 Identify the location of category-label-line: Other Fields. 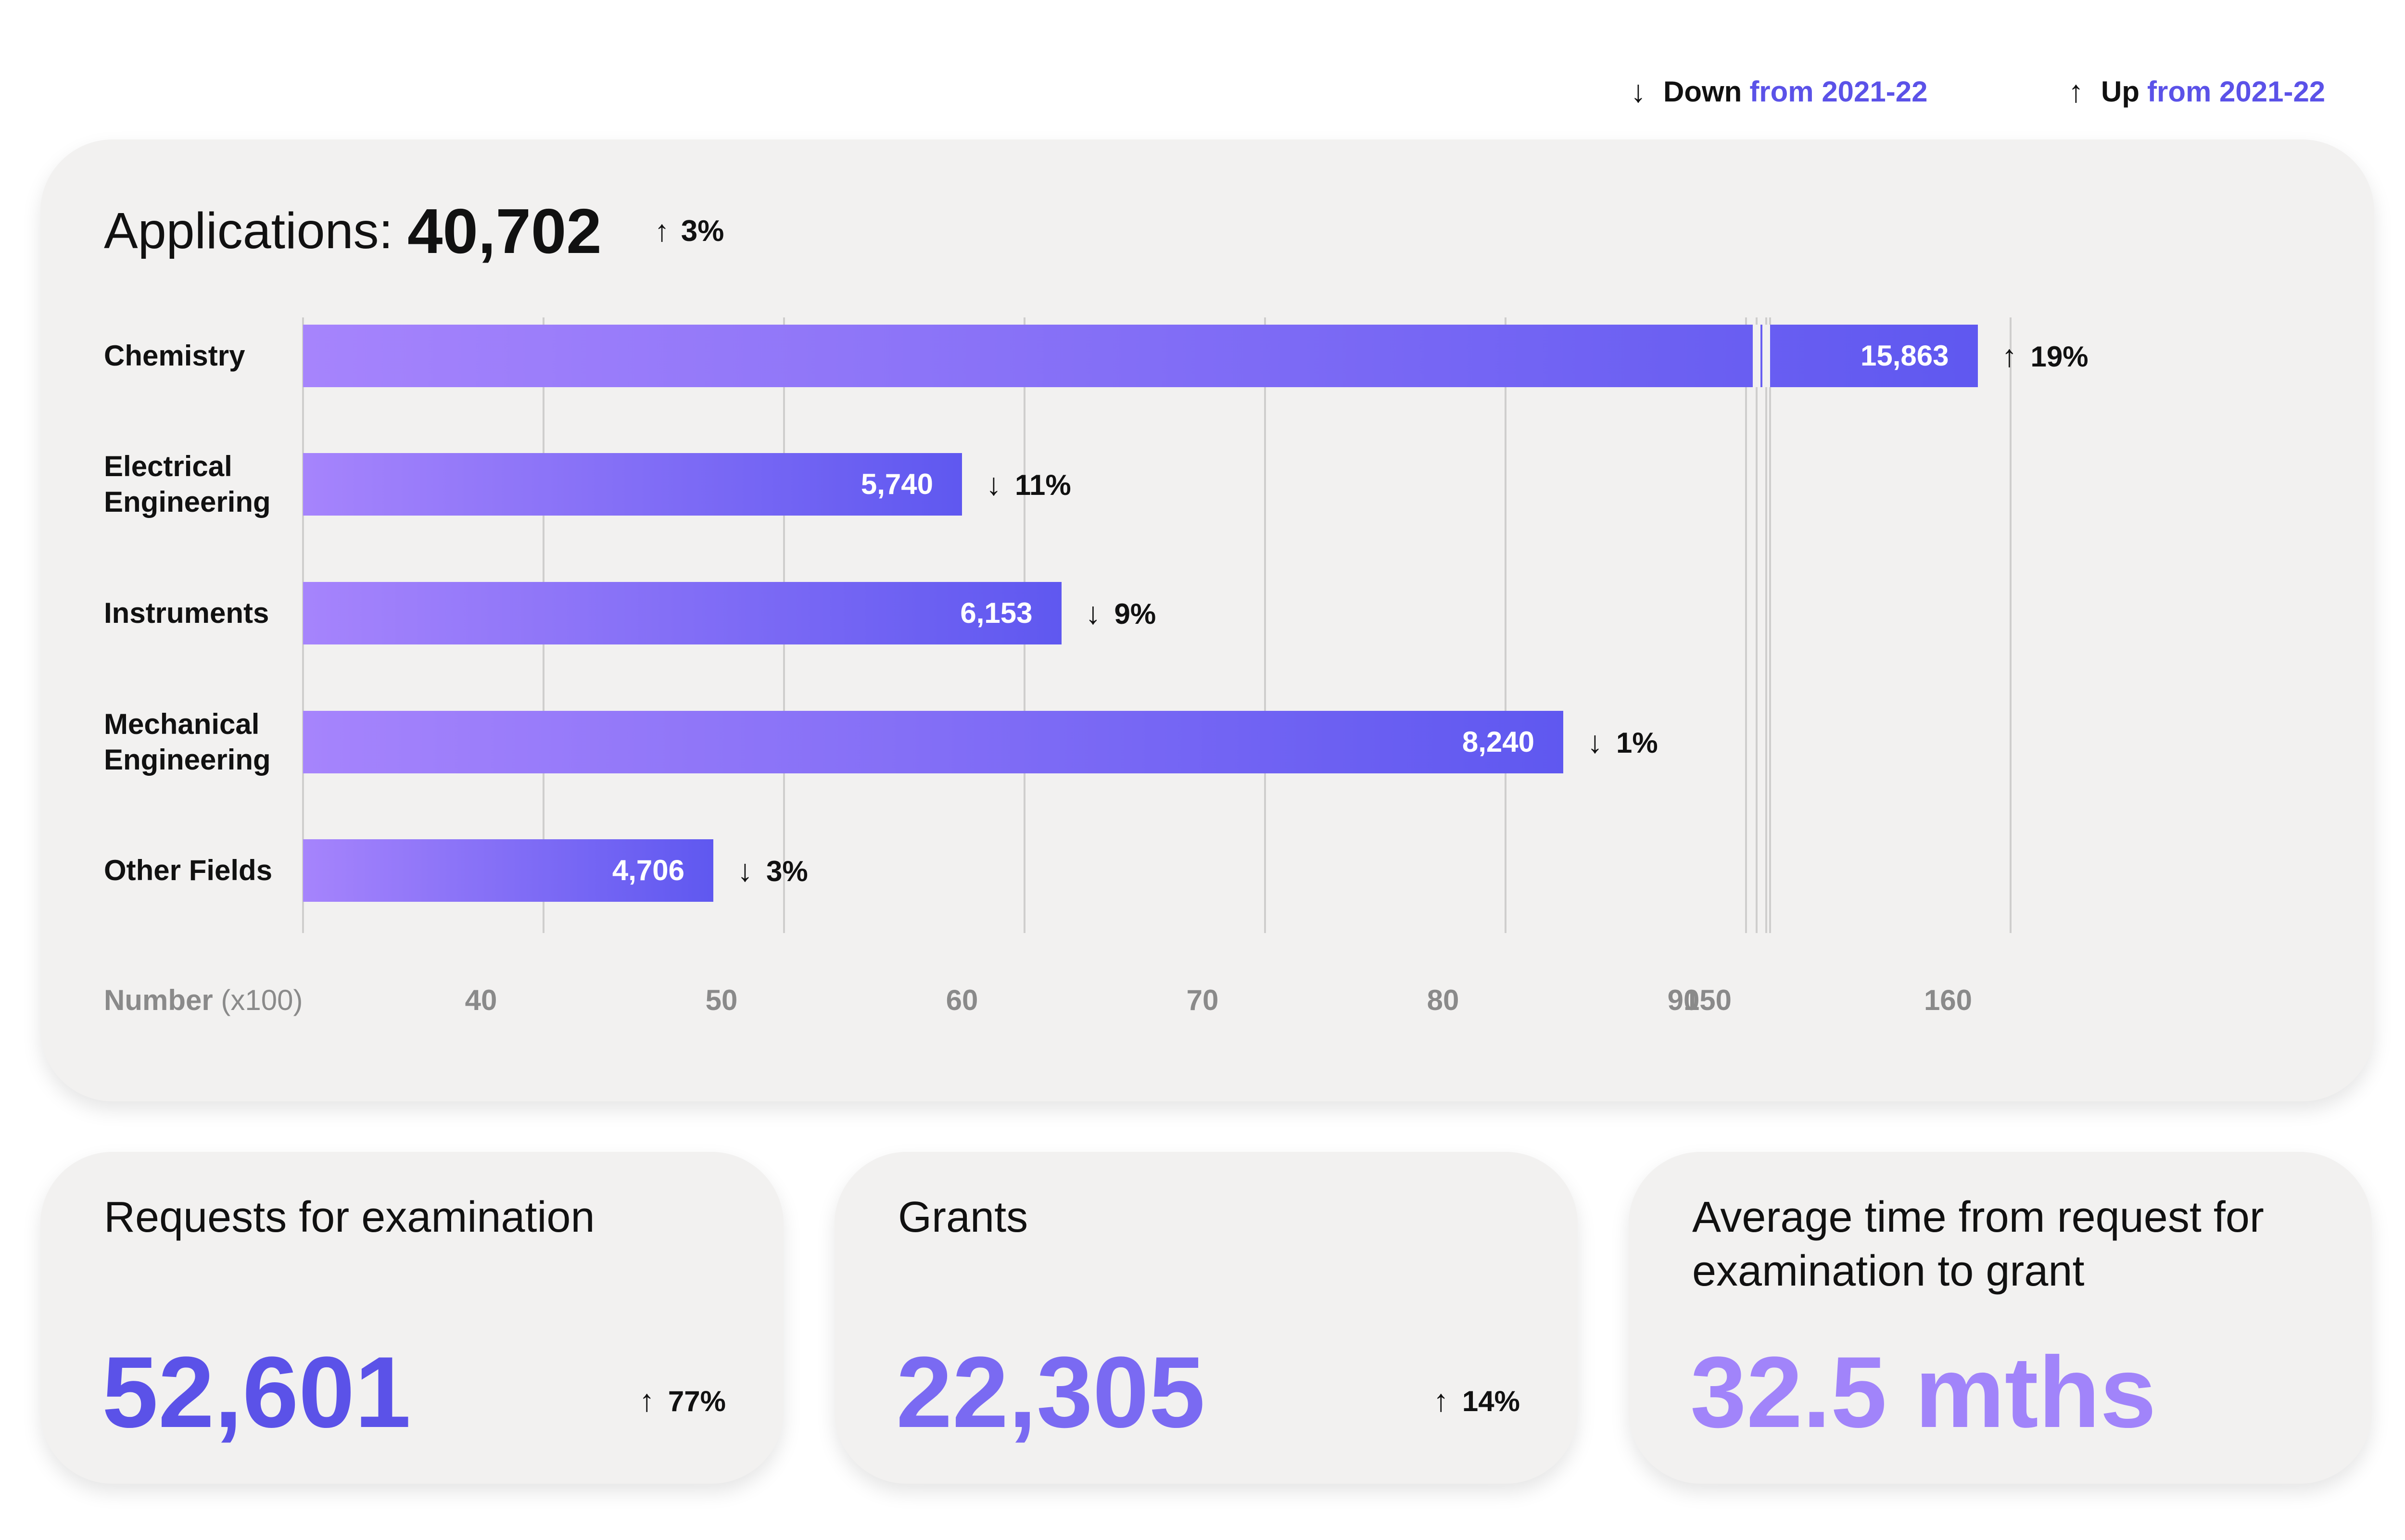
(188, 870).